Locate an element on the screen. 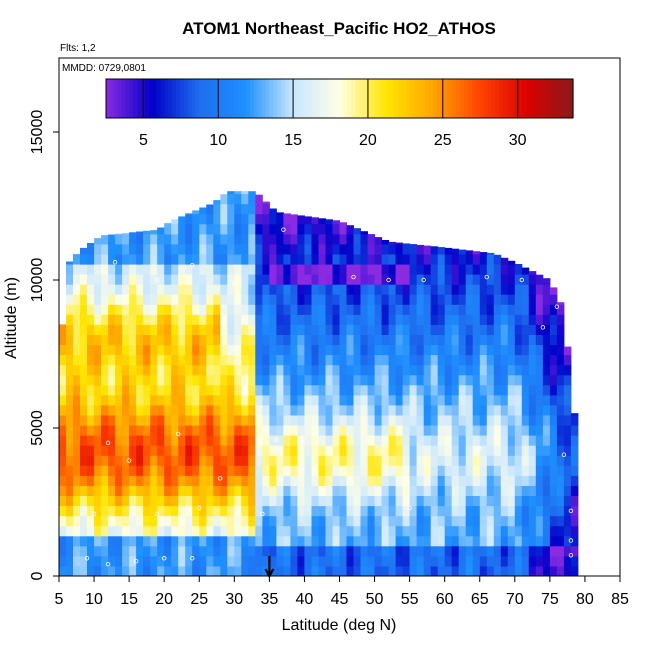  colorbar-tick-label: 25 is located at coordinates (443, 140).